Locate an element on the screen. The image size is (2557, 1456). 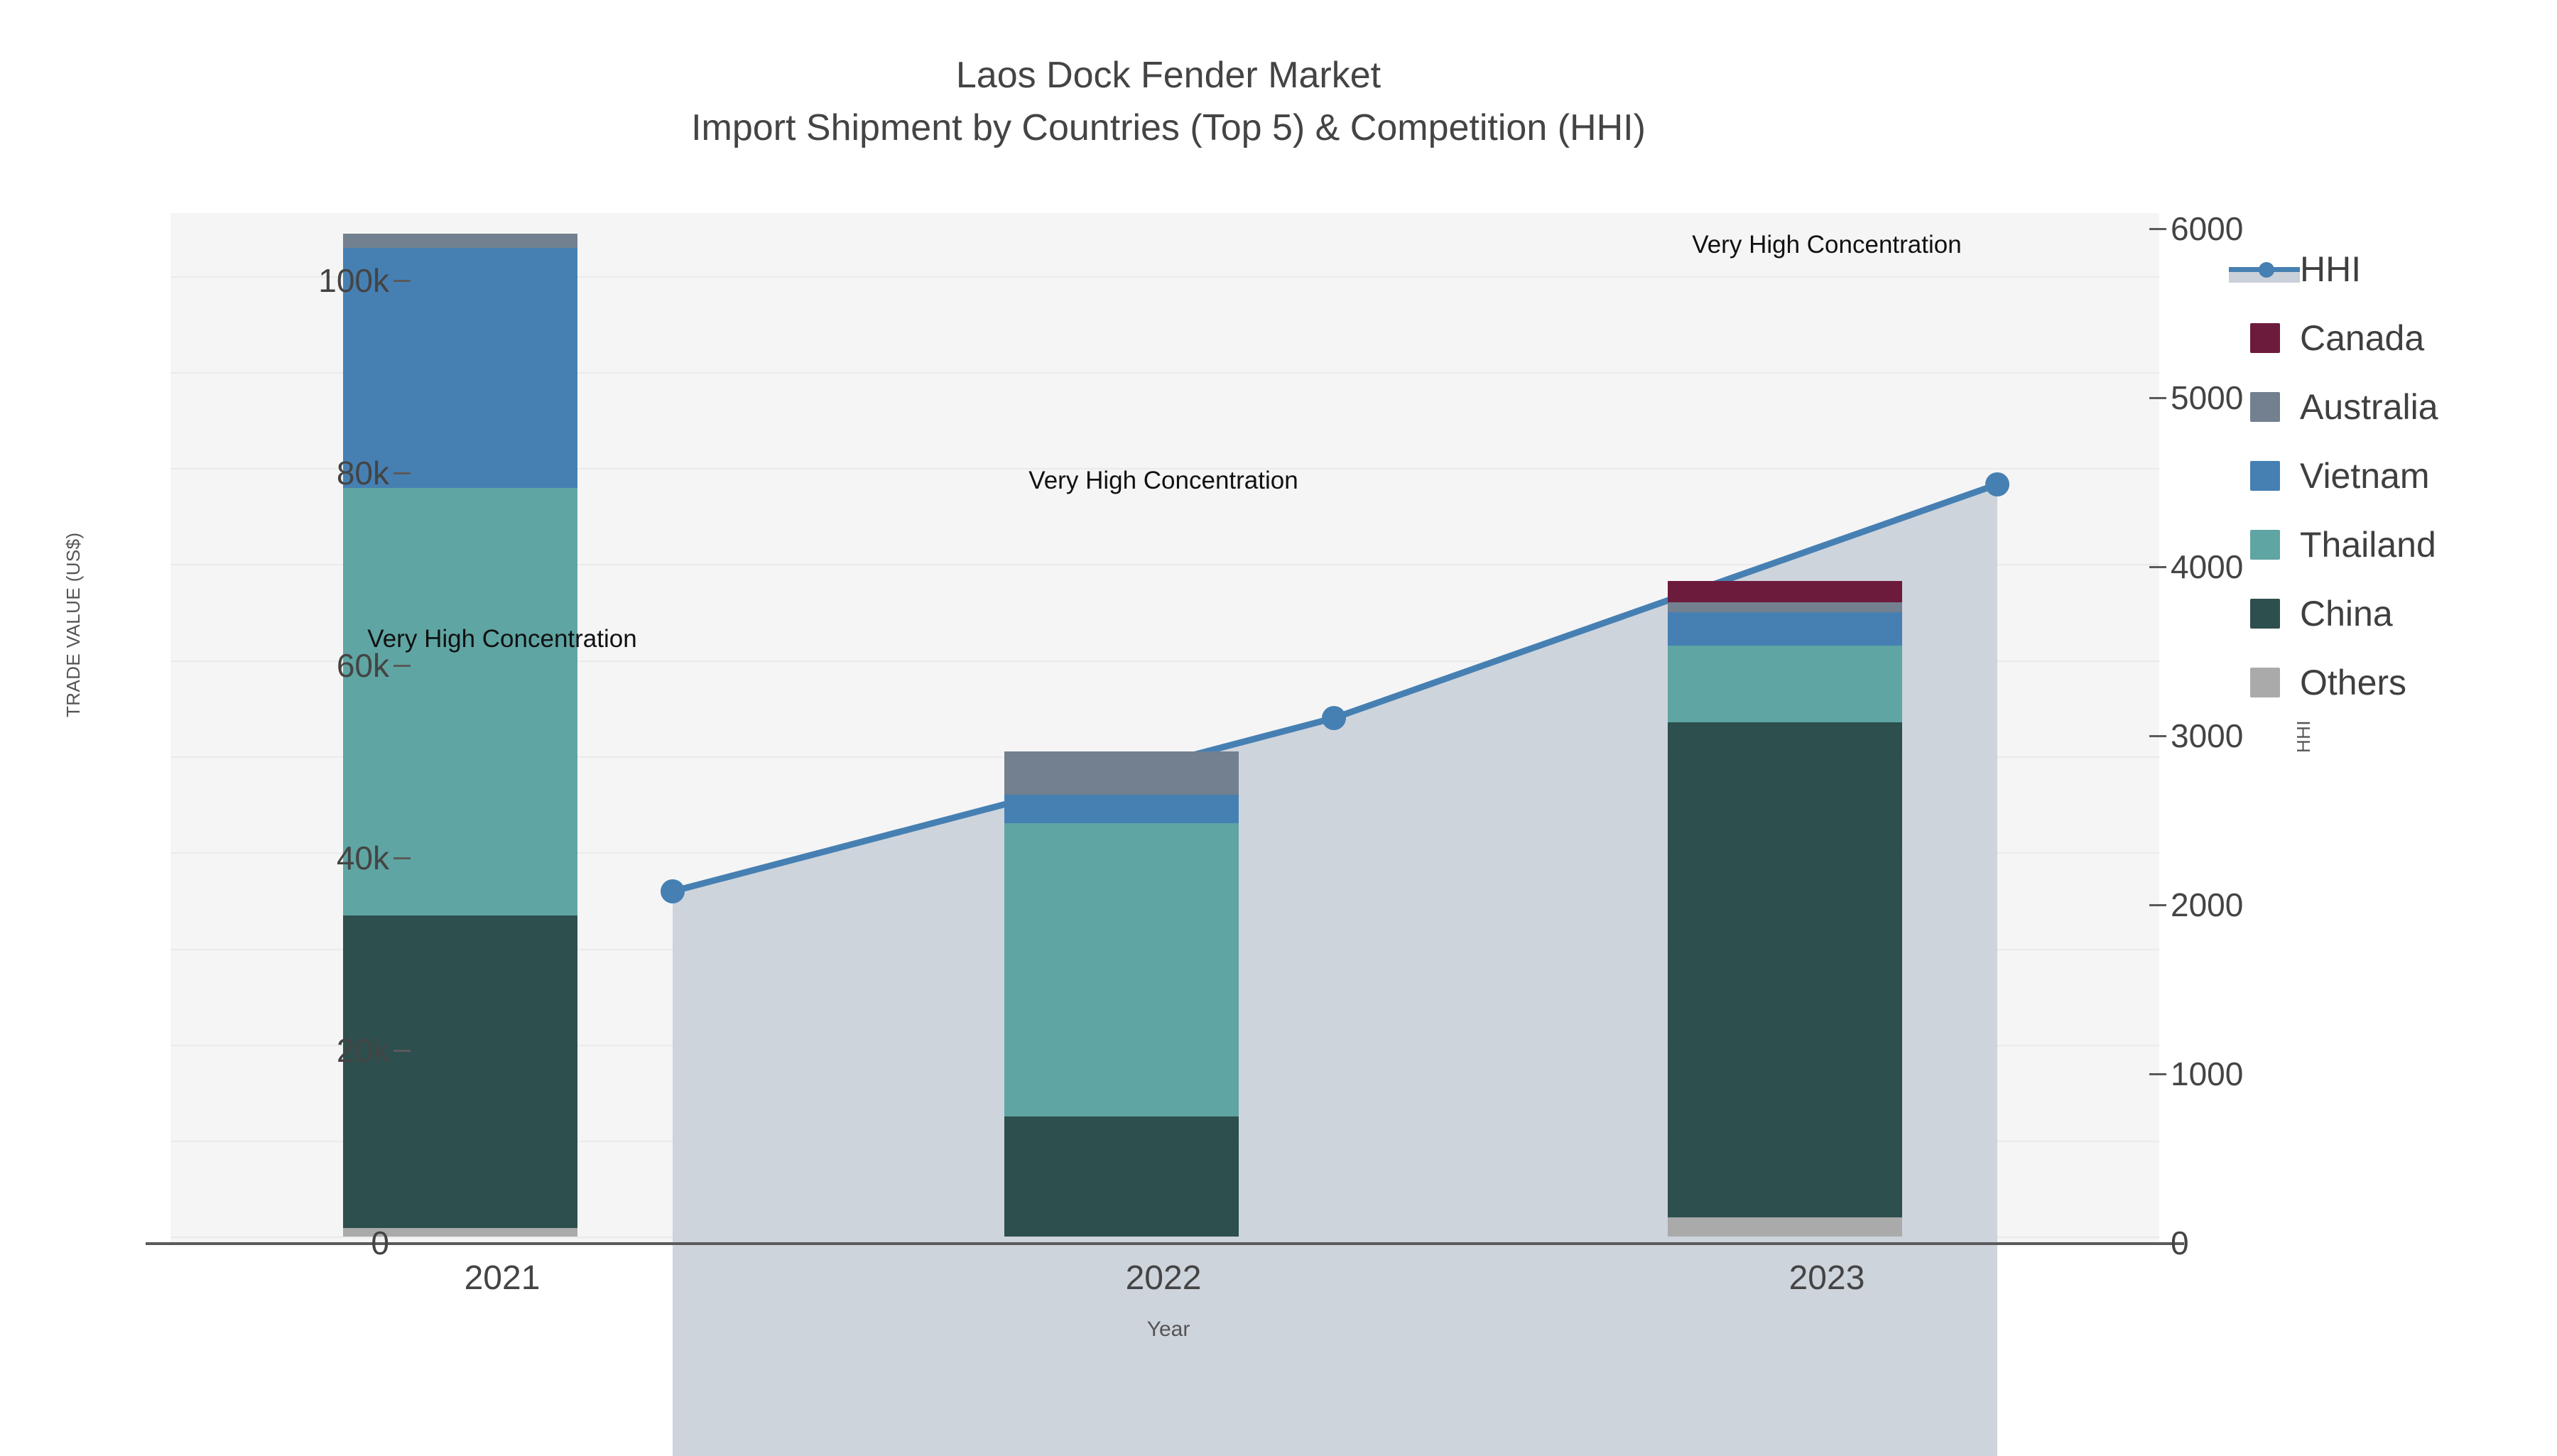
legend-swatch-china is located at coordinates (2265, 613).